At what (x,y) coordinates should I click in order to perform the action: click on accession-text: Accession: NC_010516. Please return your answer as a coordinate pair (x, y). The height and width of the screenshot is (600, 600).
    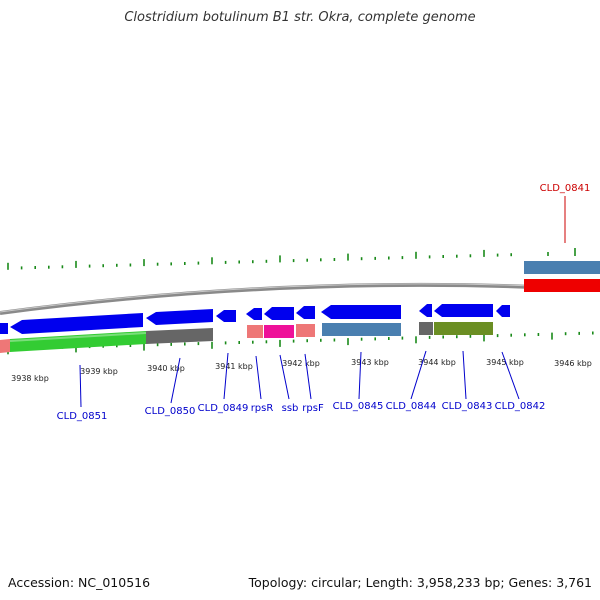
    Looking at the image, I should click on (79, 582).